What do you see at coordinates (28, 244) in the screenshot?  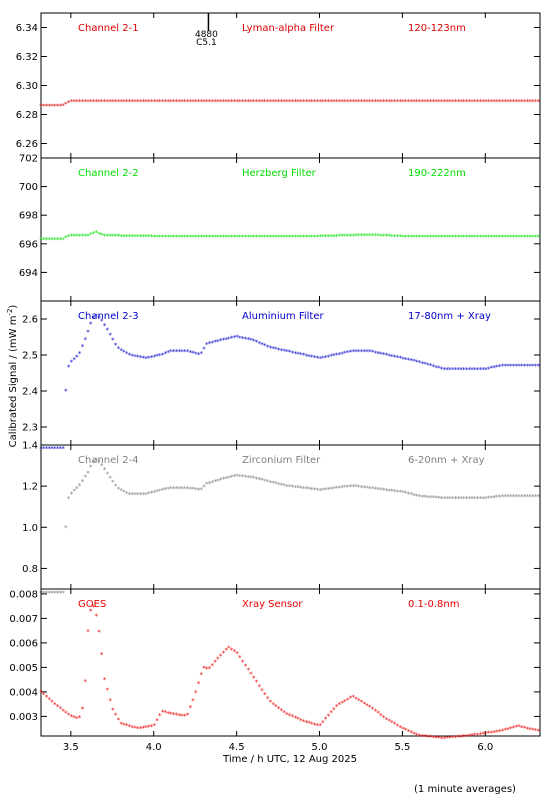 I see `panel-2-ytick-label: 696` at bounding box center [28, 244].